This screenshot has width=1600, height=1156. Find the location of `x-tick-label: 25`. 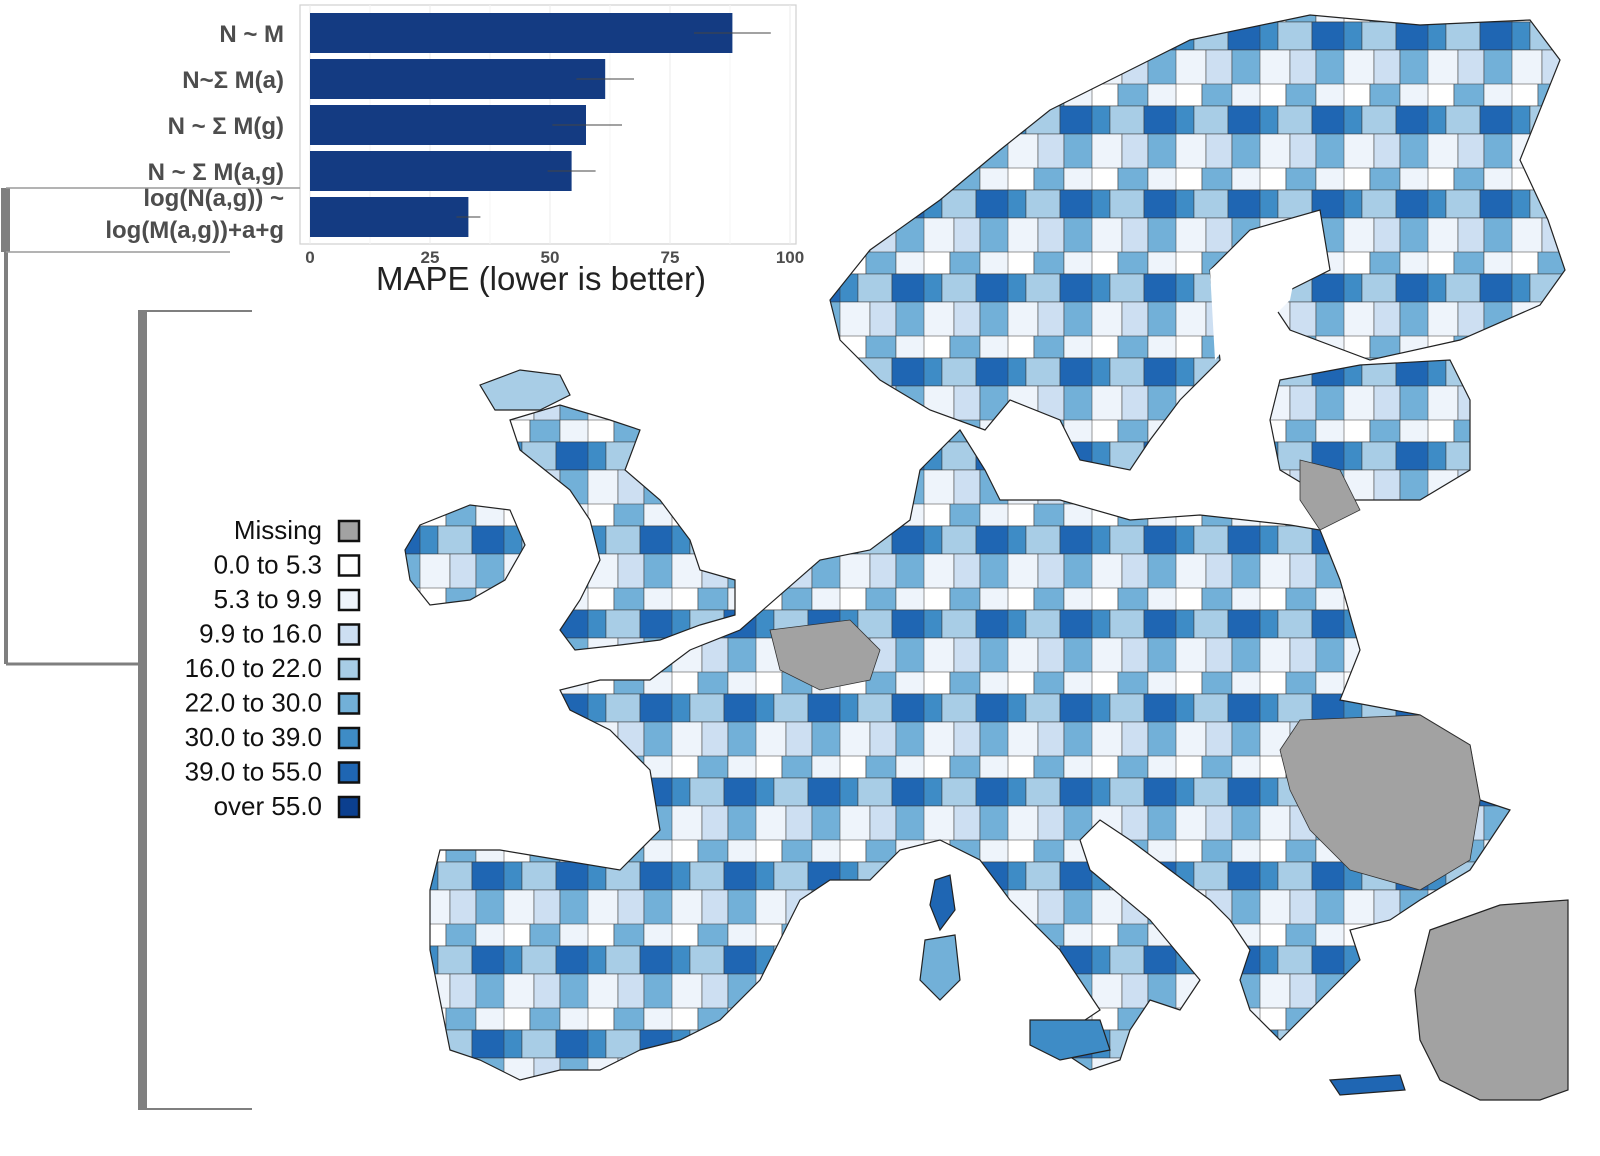

x-tick-label: 25 is located at coordinates (430, 257).